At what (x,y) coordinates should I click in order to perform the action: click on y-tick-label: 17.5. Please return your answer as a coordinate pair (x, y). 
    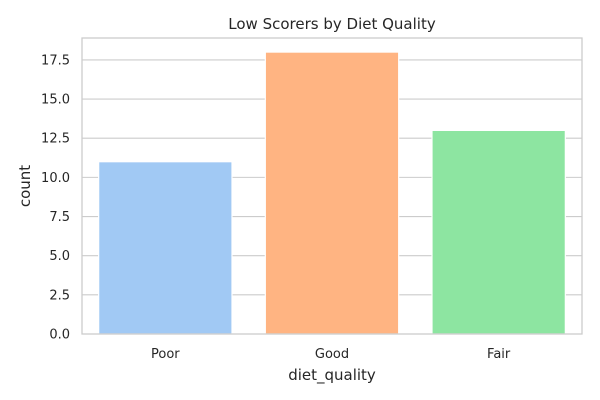
    Looking at the image, I should click on (55, 60).